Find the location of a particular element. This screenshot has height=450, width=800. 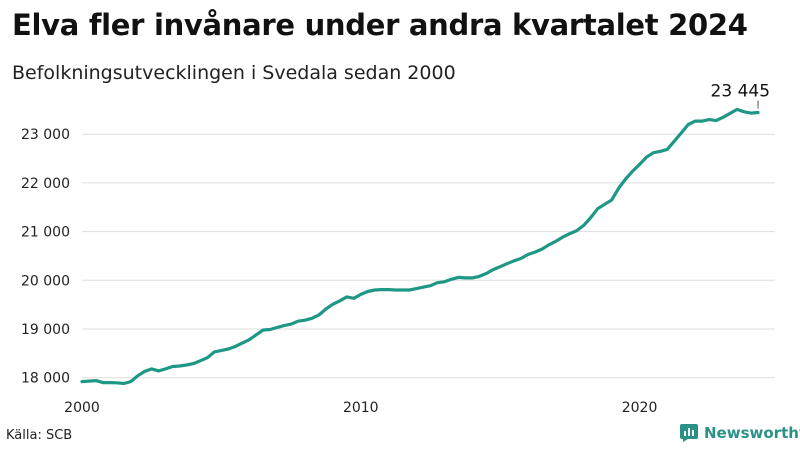

end-value-label: 23 445 is located at coordinates (740, 92).